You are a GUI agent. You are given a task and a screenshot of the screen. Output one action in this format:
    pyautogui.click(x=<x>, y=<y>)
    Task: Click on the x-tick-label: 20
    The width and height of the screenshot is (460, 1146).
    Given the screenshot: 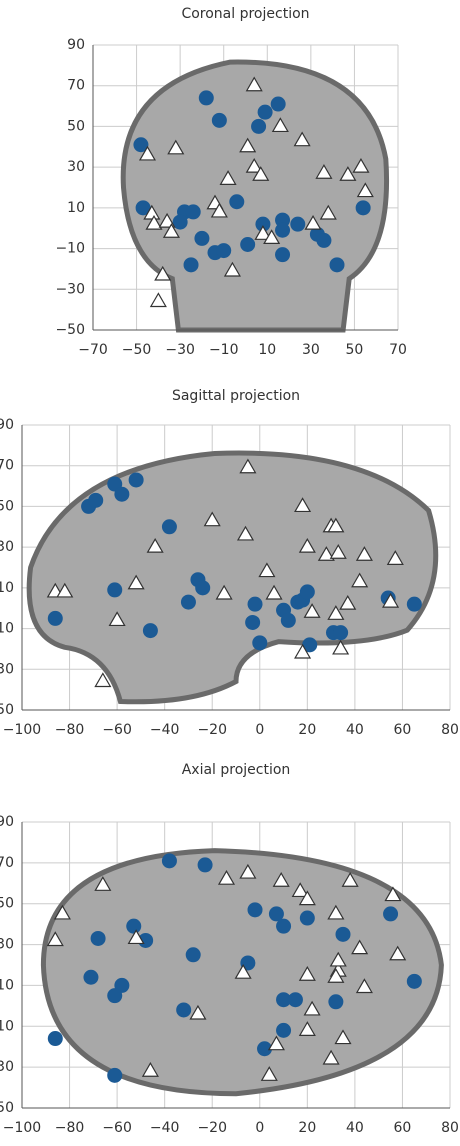 What is the action you would take?
    pyautogui.click(x=307, y=1128)
    